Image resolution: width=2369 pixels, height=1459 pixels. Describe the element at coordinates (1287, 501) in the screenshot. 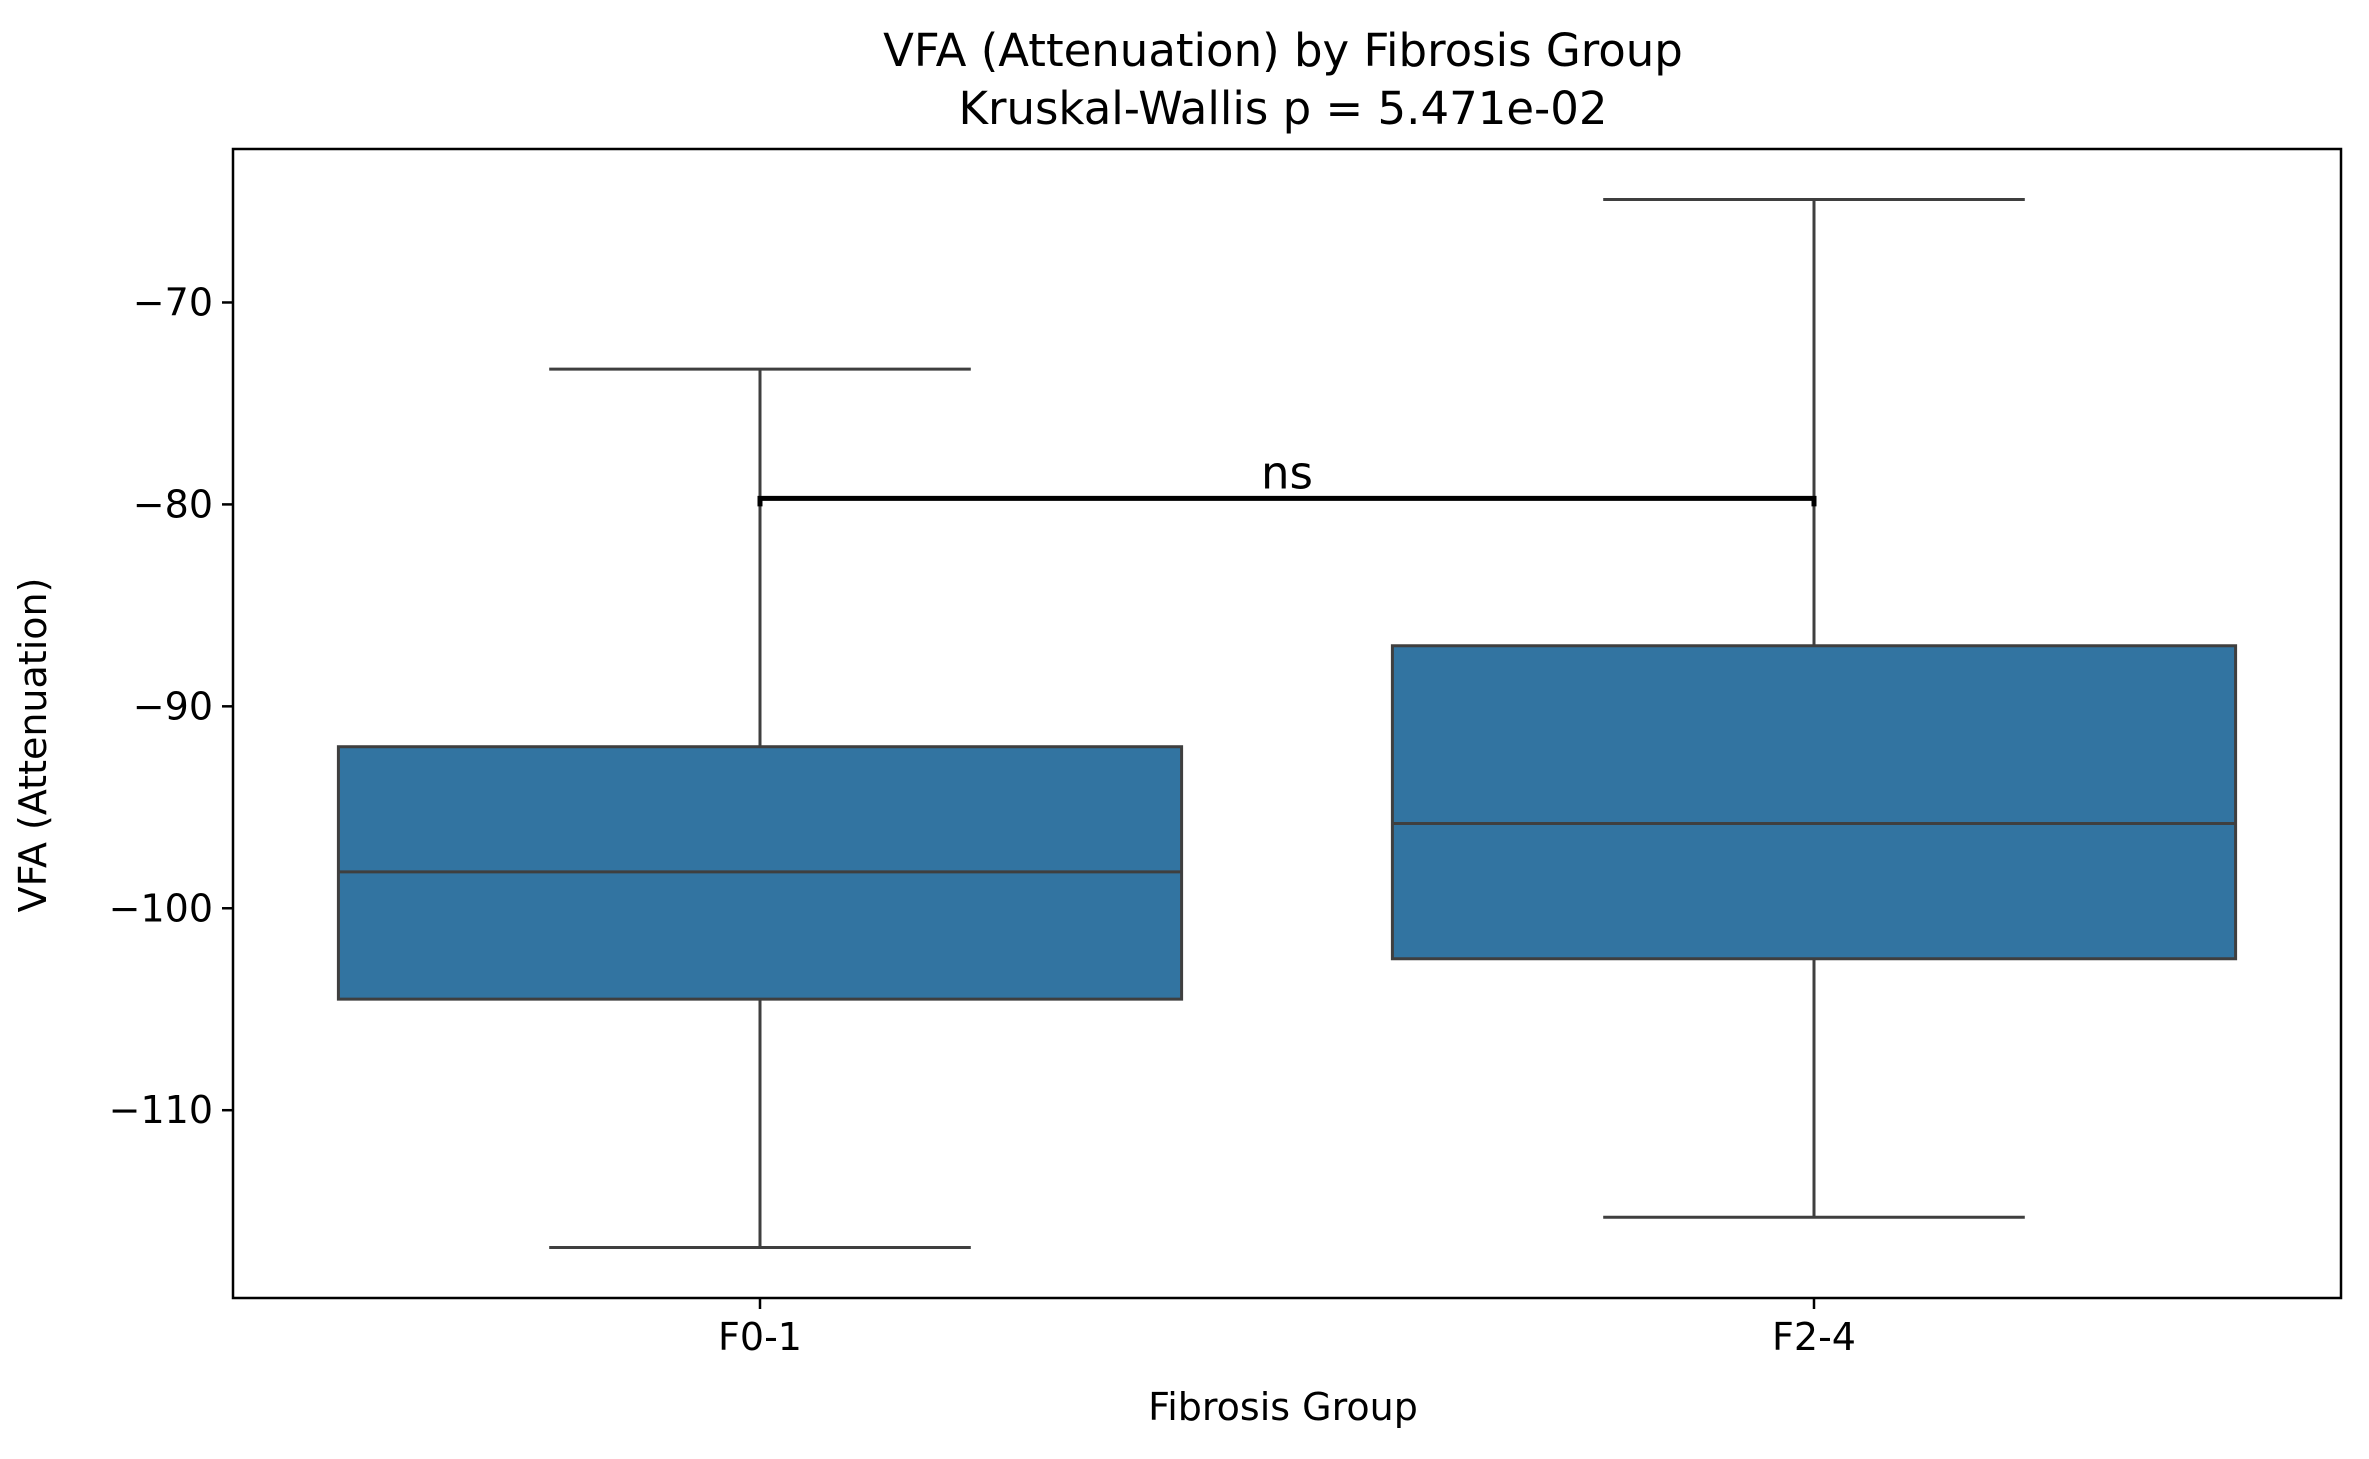

I see `significance-bracket` at that location.